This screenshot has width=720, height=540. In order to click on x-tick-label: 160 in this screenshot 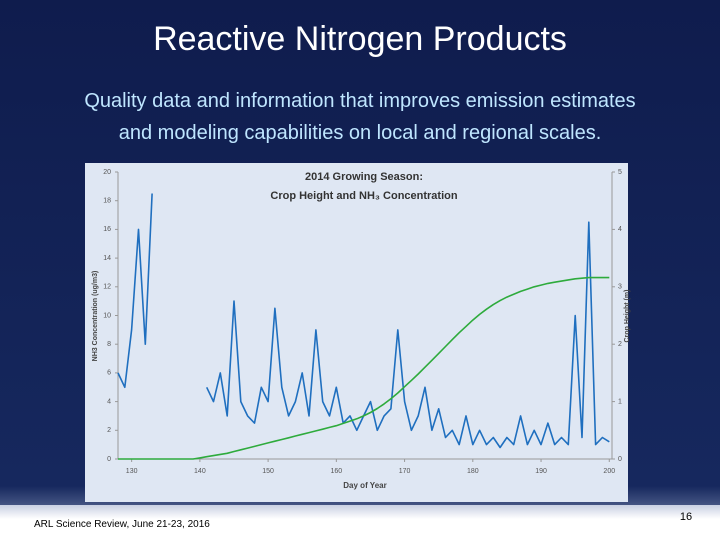, I will do `click(336, 471)`.